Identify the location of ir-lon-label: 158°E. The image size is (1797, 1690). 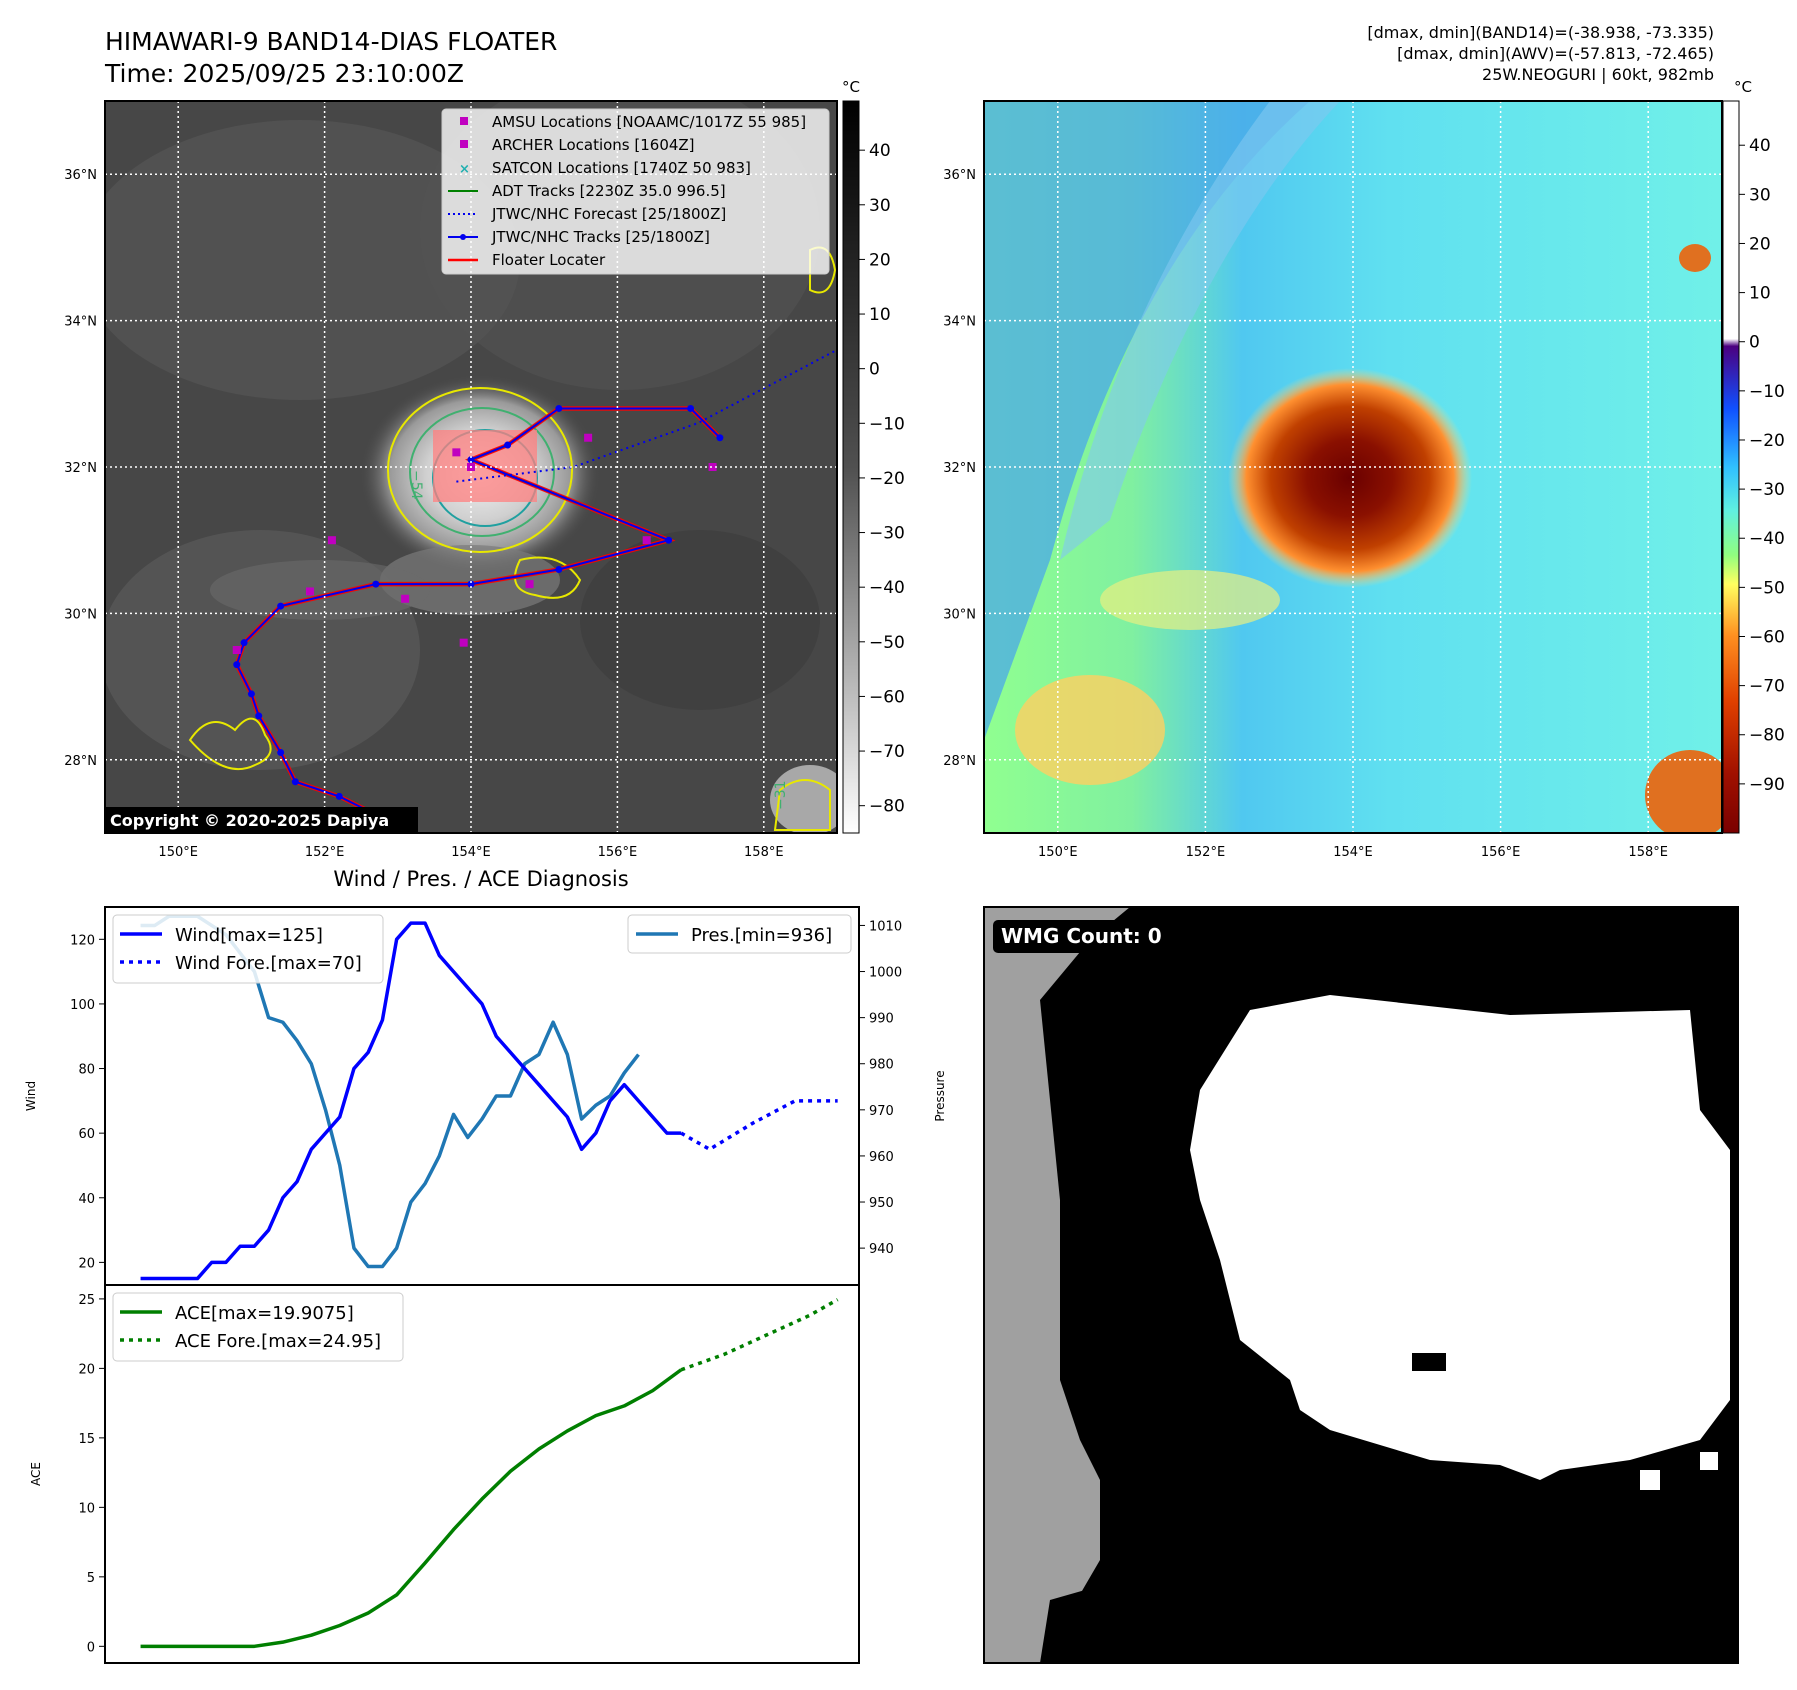
(764, 852).